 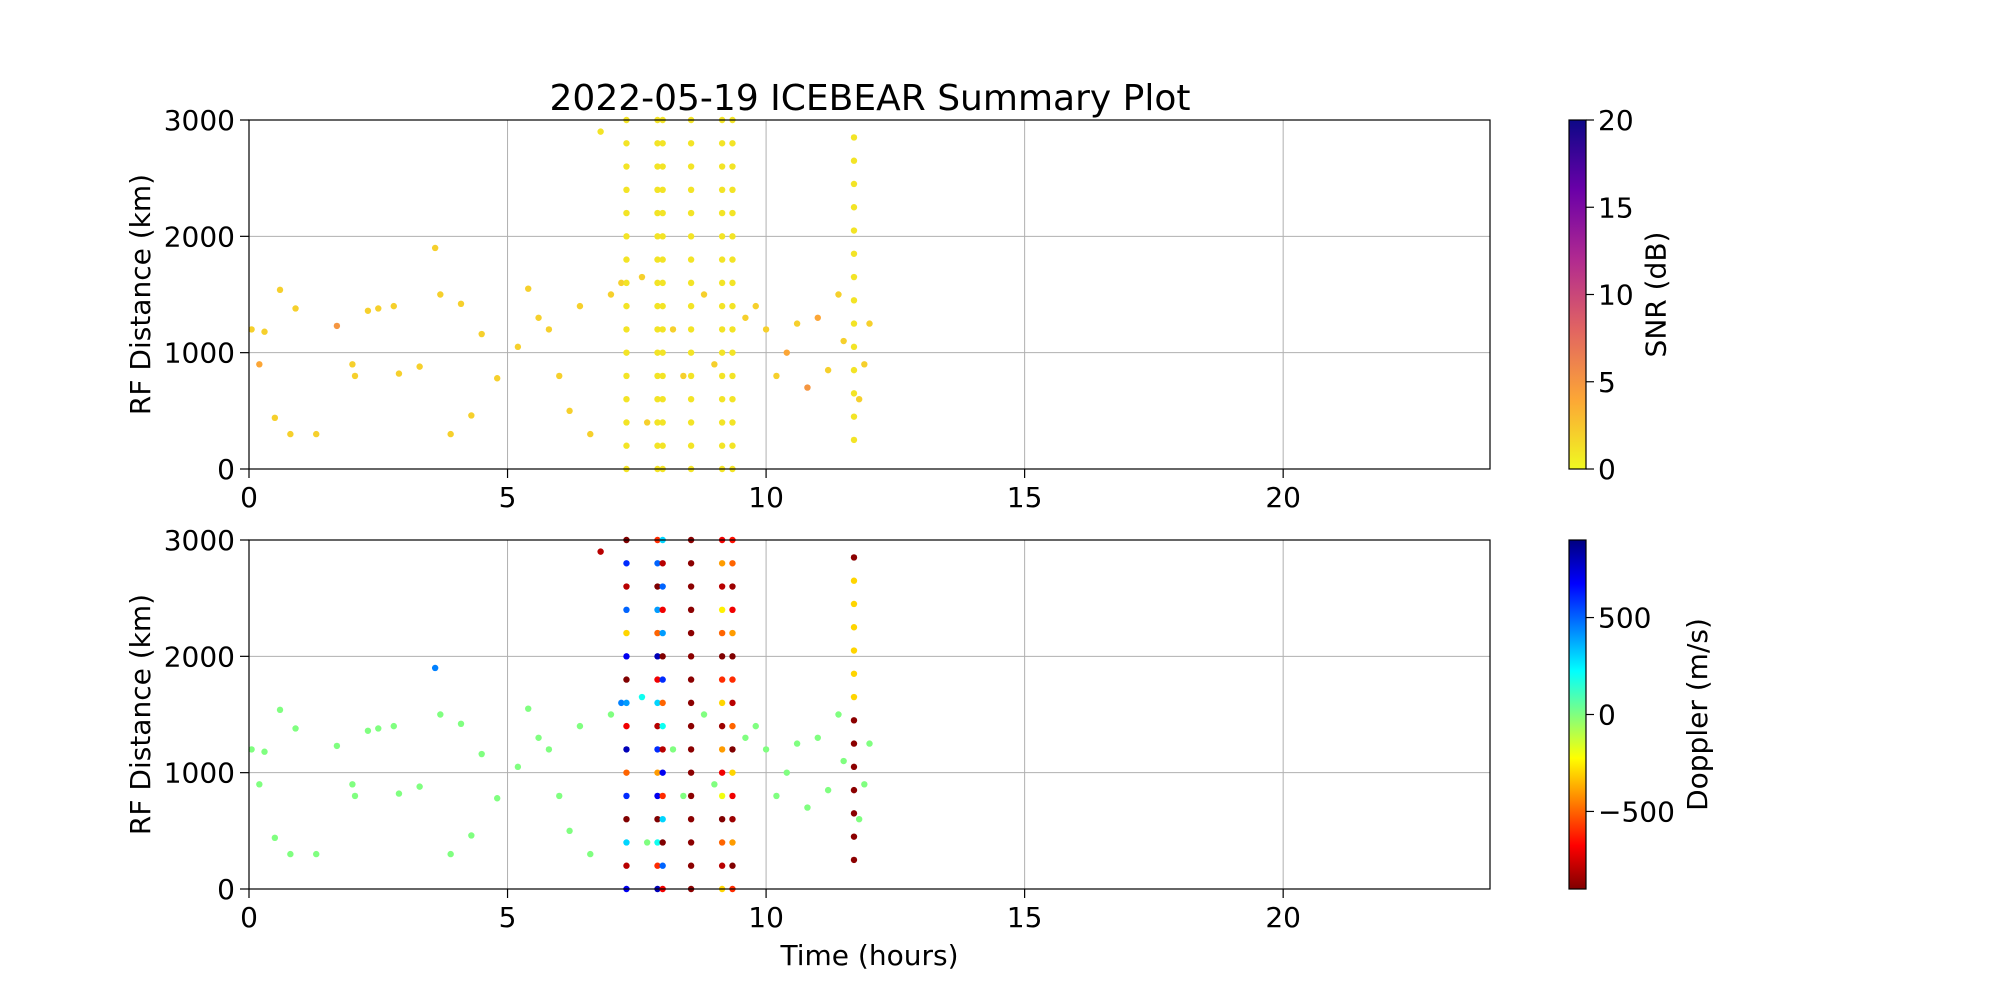 What do you see at coordinates (1607, 715) in the screenshot?
I see `colorbar-tick-label: 0` at bounding box center [1607, 715].